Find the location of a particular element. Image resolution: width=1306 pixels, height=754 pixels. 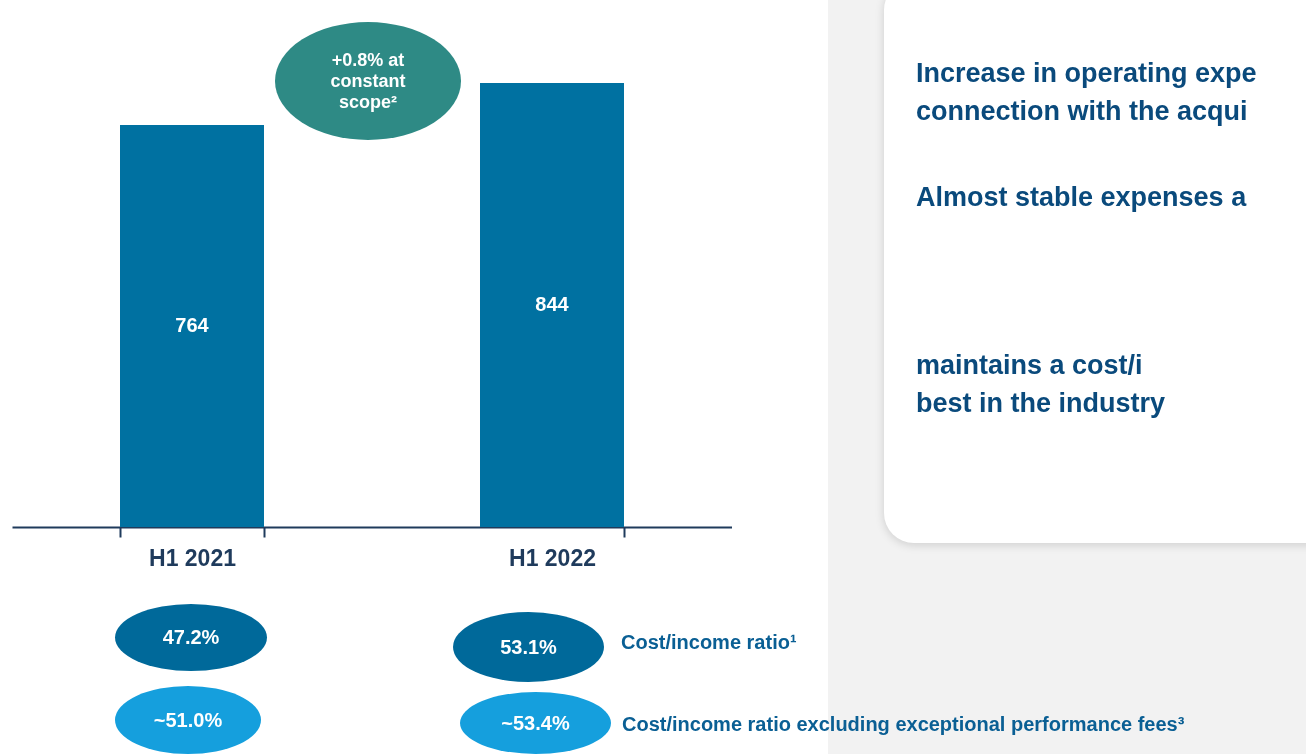

annotation: +0.8% at constant scope² is located at coordinates (368, 81).